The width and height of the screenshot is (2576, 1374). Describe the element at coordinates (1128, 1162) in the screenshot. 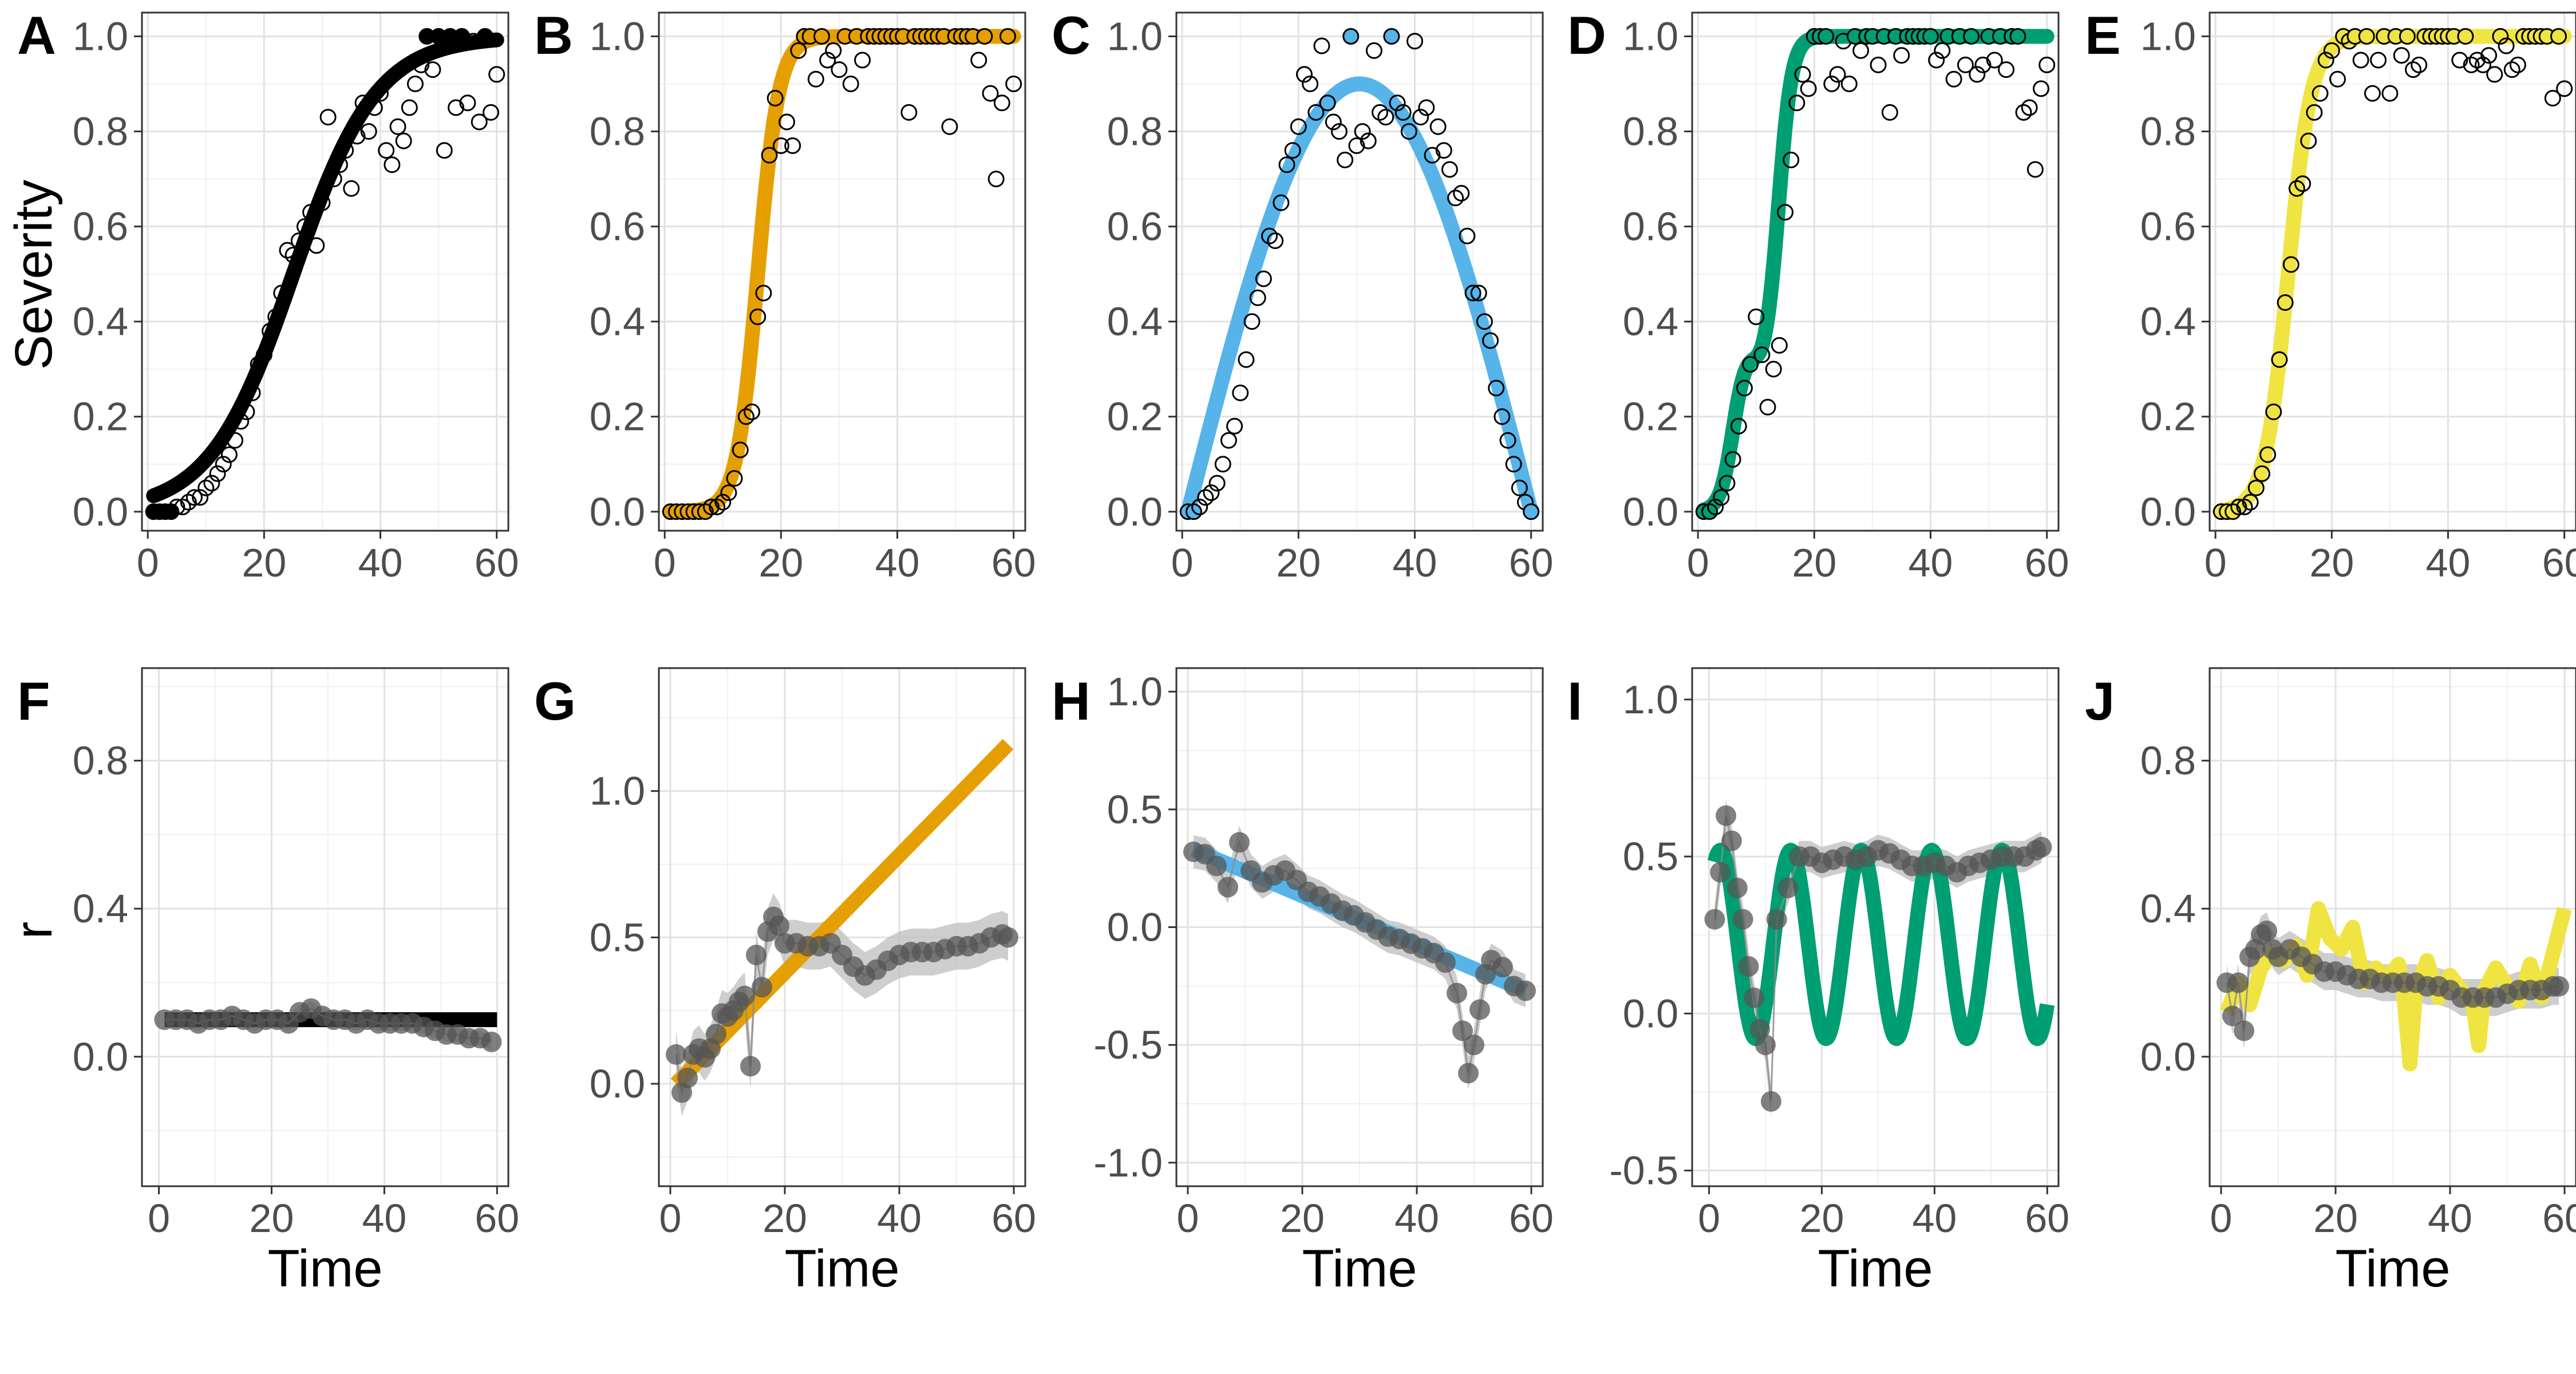

I see `y-tick-label: -1.0` at that location.